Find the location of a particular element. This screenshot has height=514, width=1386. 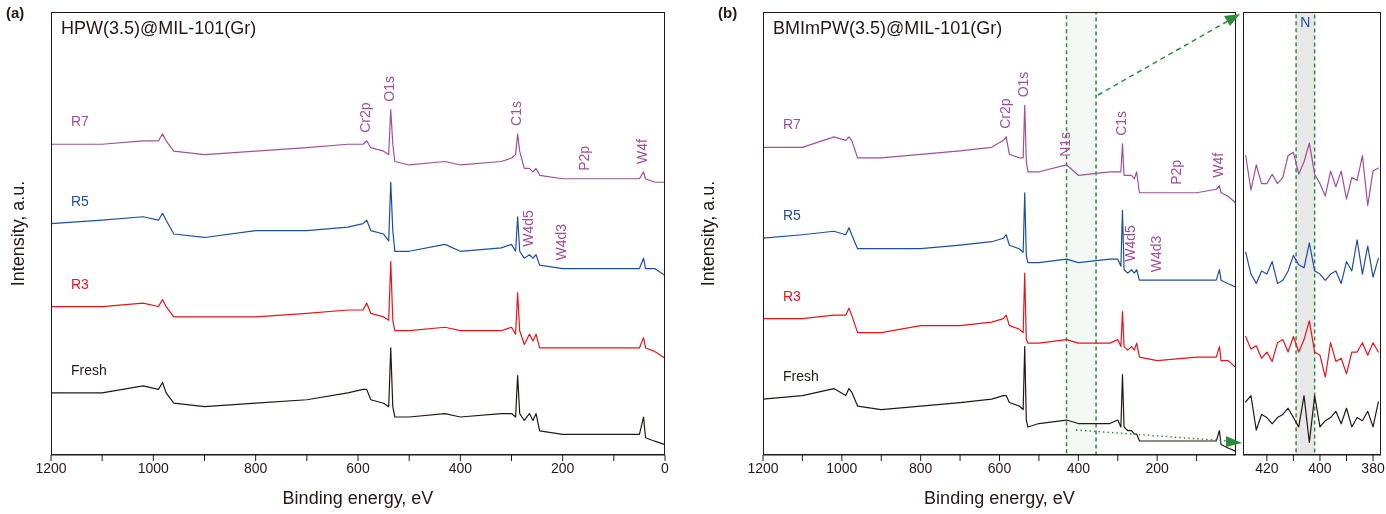

chart-title: (b) is located at coordinates (728, 12).